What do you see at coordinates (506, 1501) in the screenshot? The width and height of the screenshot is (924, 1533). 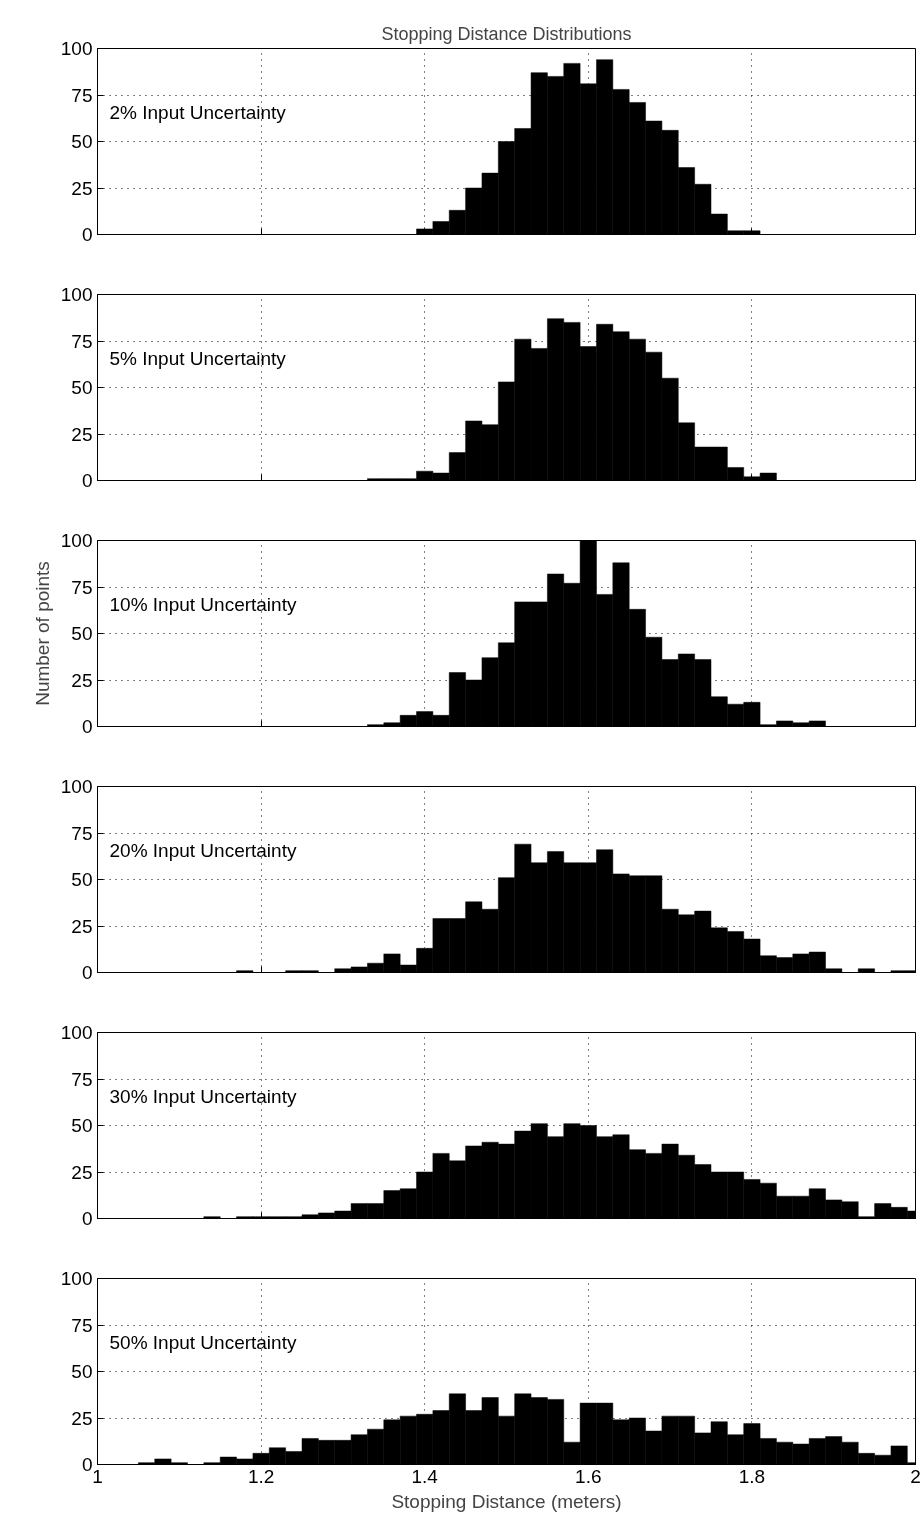 I see `x-axis-title: Stopping Distance (meters)` at bounding box center [506, 1501].